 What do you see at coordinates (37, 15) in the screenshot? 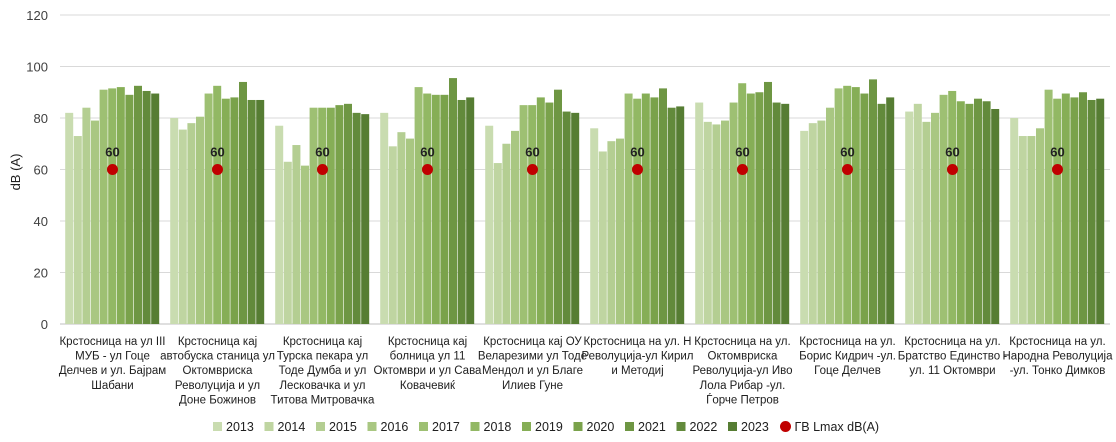
I see `y-tick-label: 120` at bounding box center [37, 15].